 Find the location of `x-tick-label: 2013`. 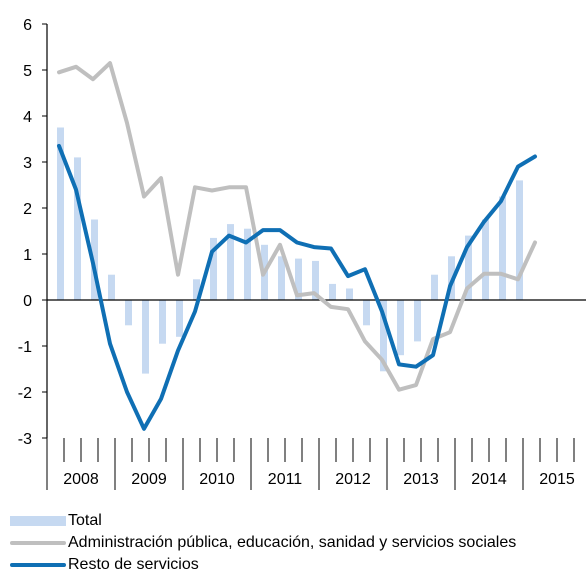

x-tick-label: 2013 is located at coordinates (421, 479).